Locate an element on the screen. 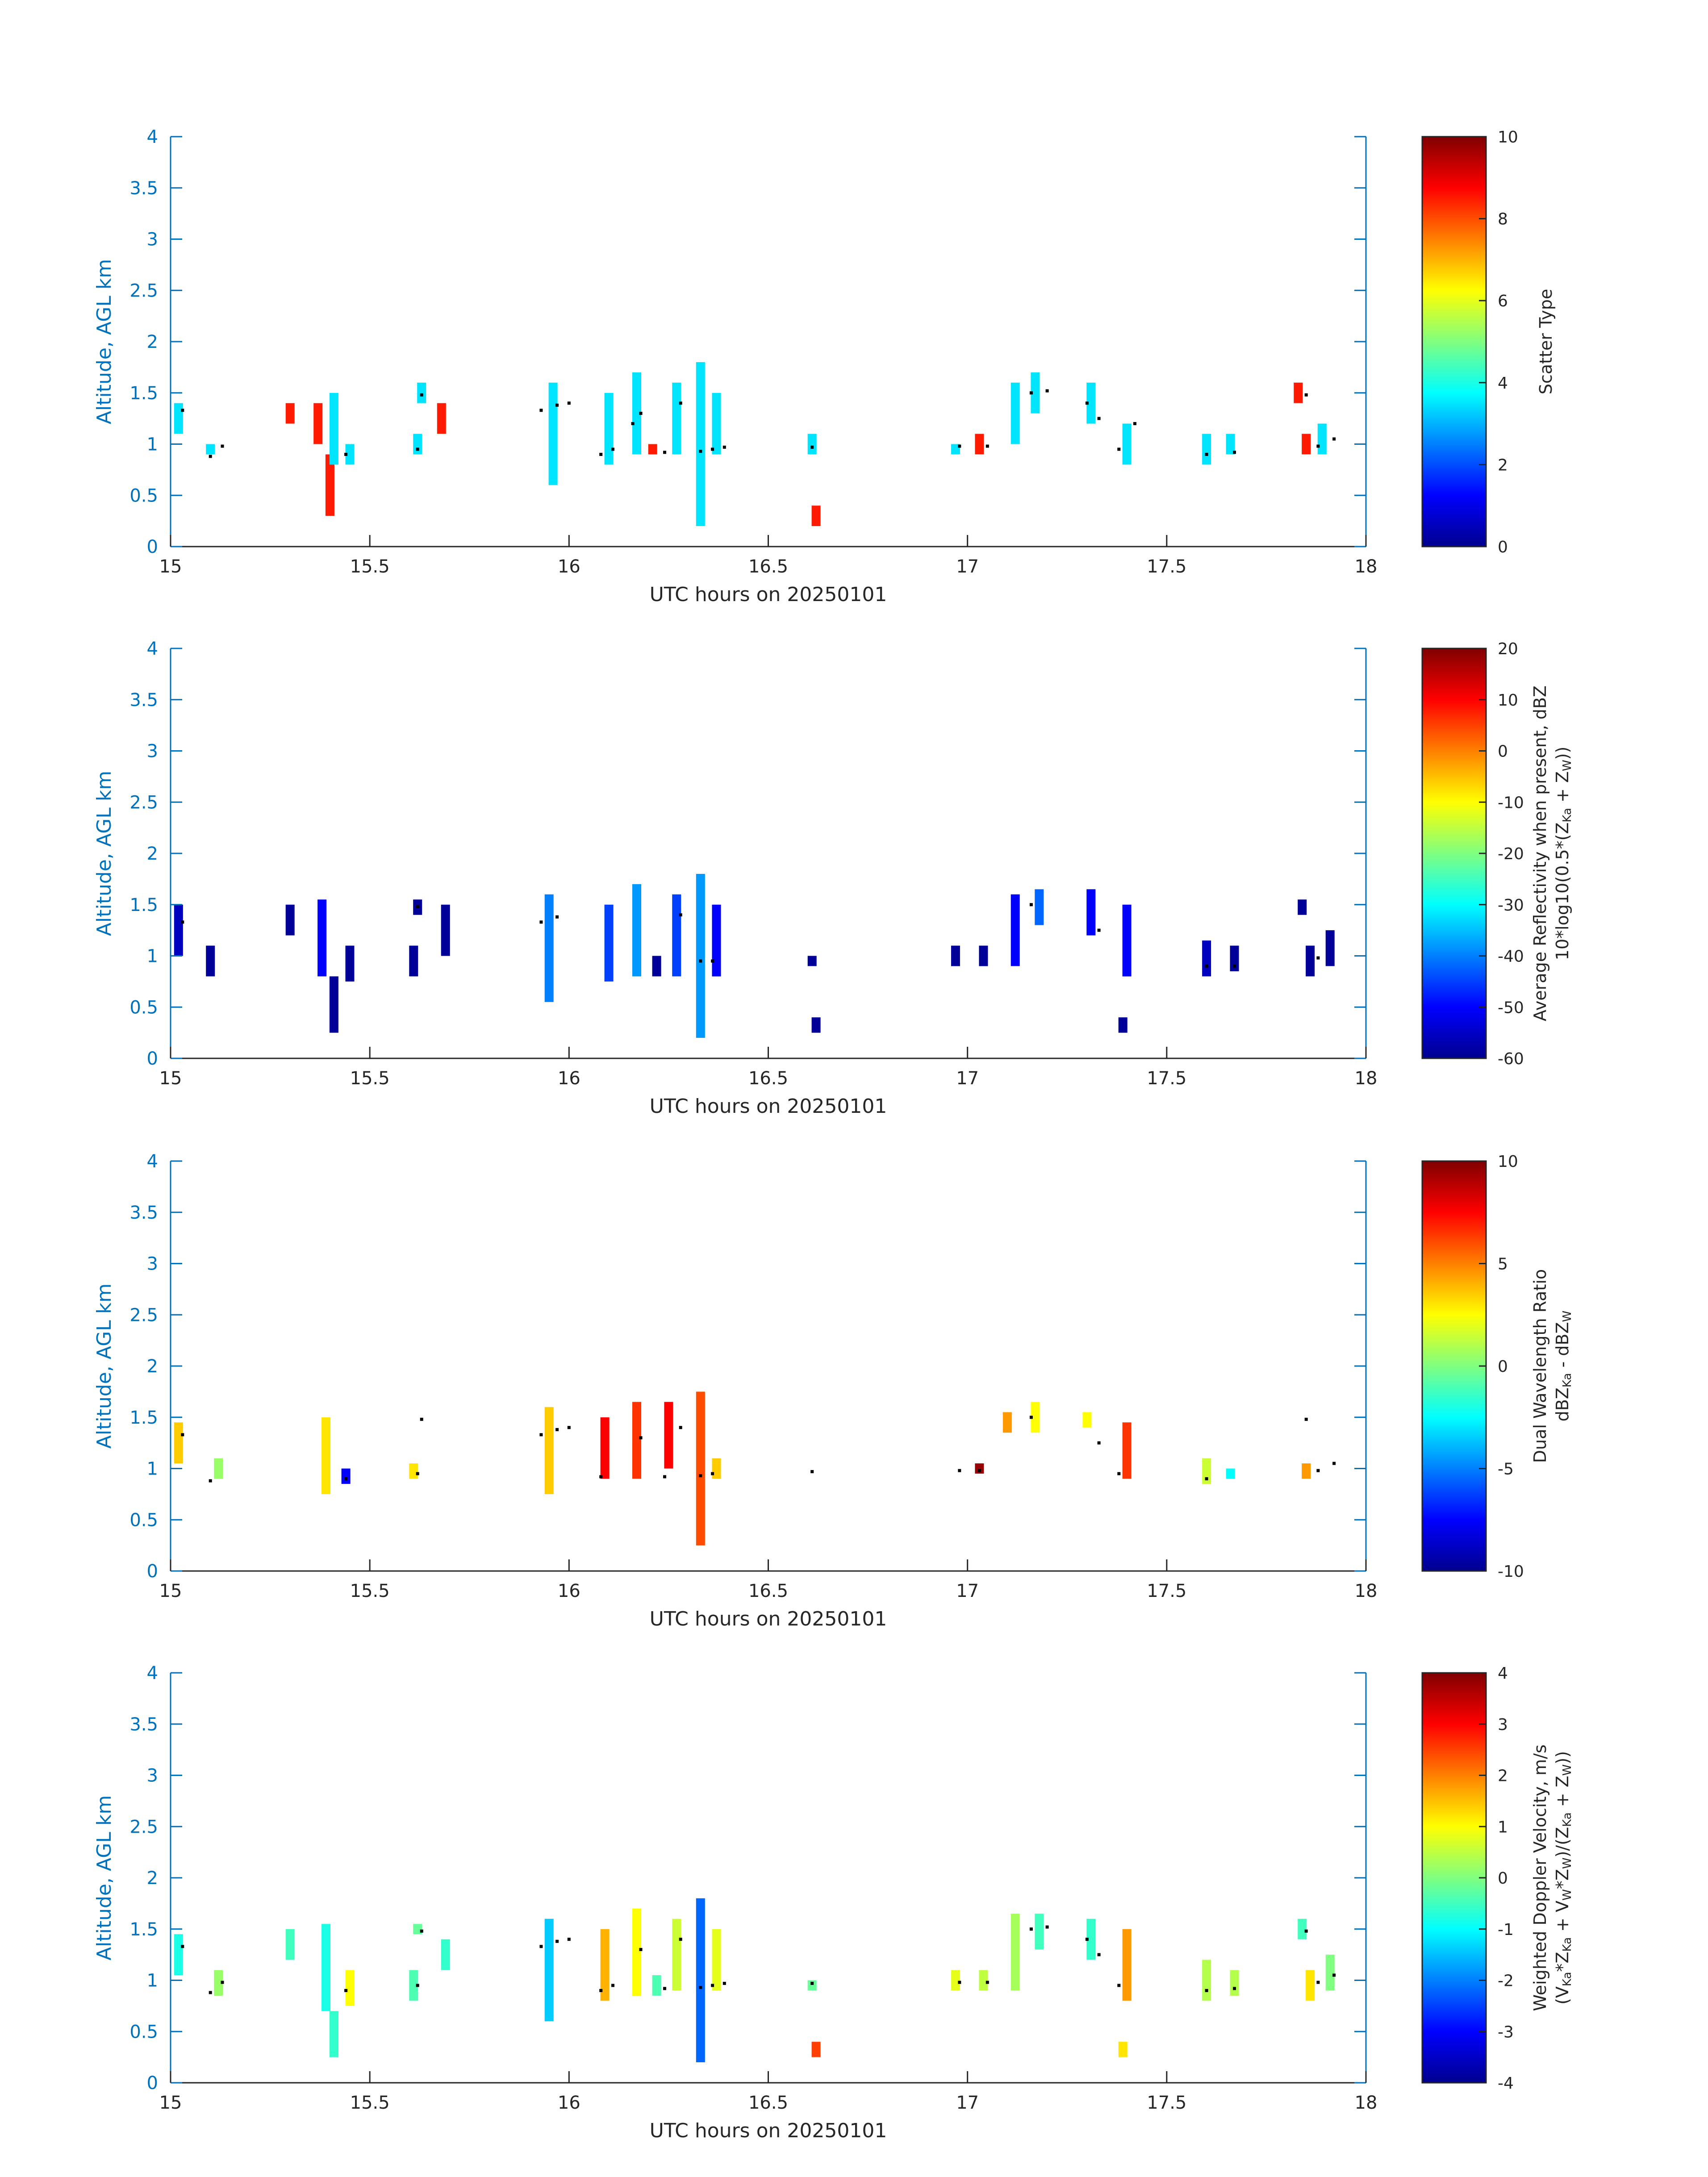 The width and height of the screenshot is (1708, 2177). x-tick-label: 16.5 is located at coordinates (768, 2103).